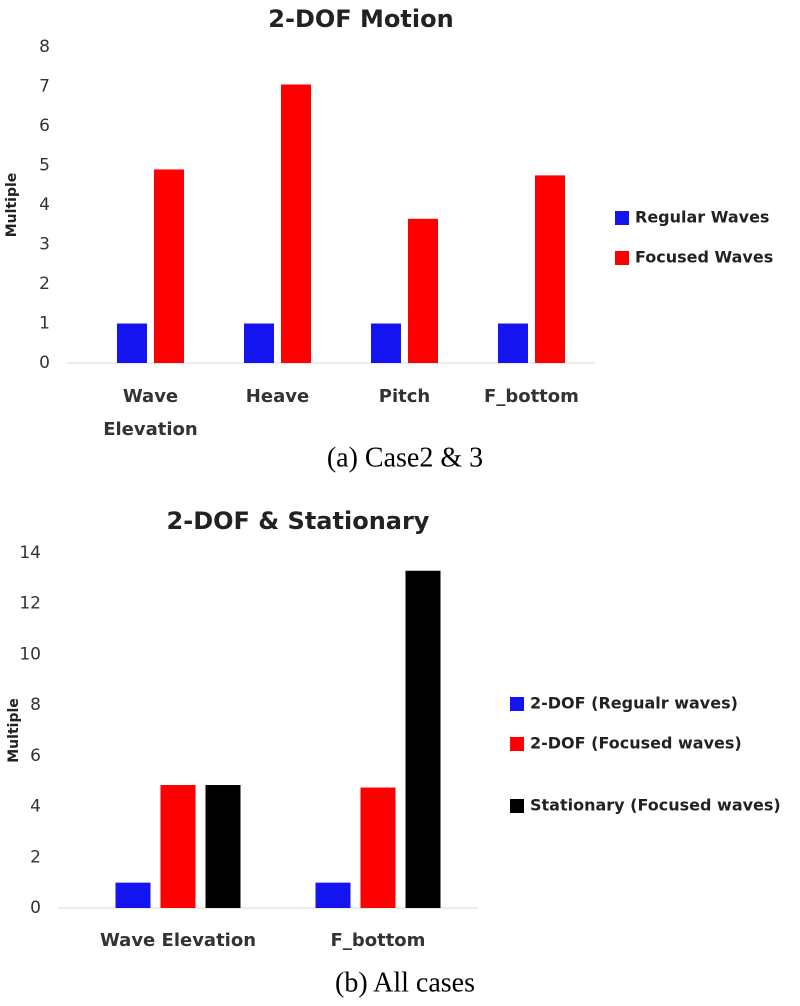 This screenshot has width=800, height=1006. Describe the element at coordinates (44, 245) in the screenshot. I see `y-tick-label: 3` at that location.